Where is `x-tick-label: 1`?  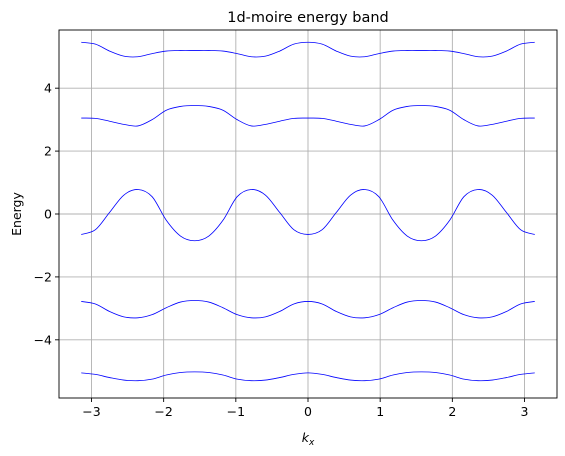 x-tick-label: 1 is located at coordinates (380, 411).